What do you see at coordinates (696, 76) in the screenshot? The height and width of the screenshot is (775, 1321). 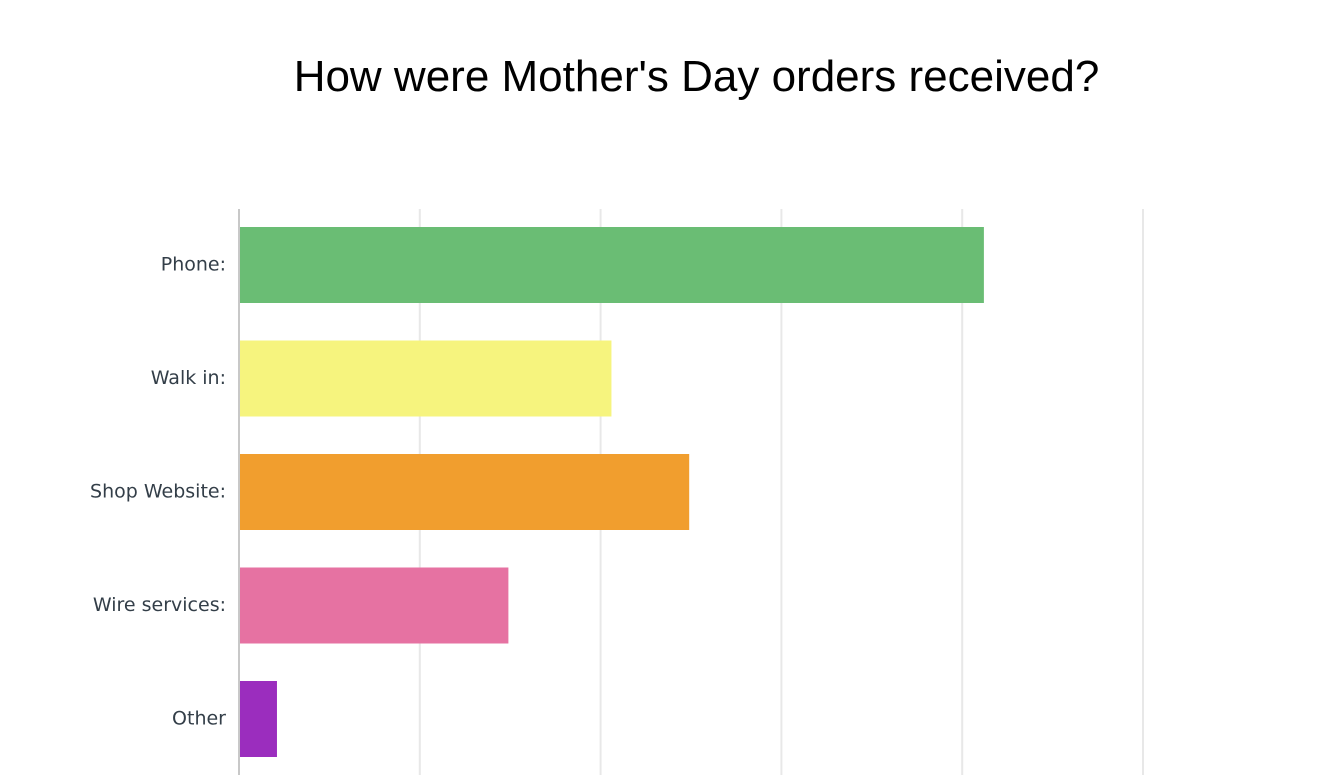 I see `chart-title: How were Mother's Day orders received?` at bounding box center [696, 76].